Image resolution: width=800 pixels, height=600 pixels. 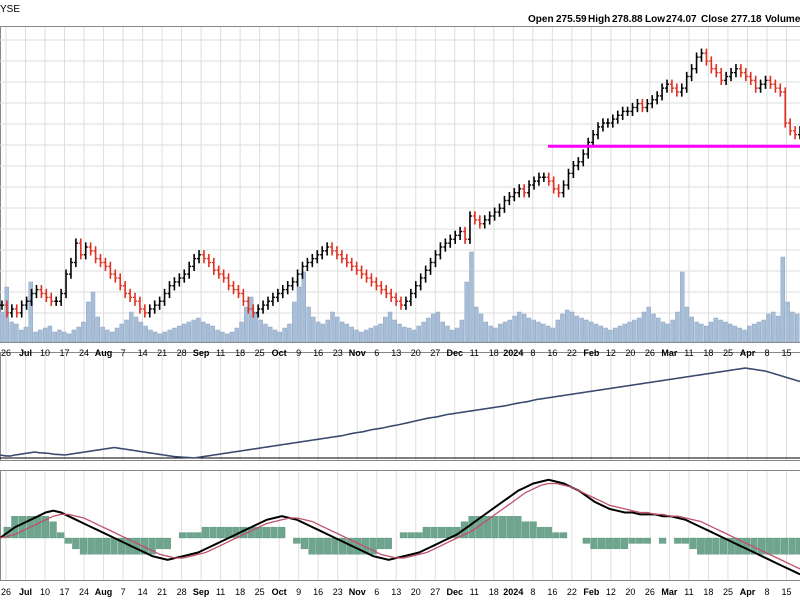 I want to click on x-tick-label: 13, so click(x=396, y=353).